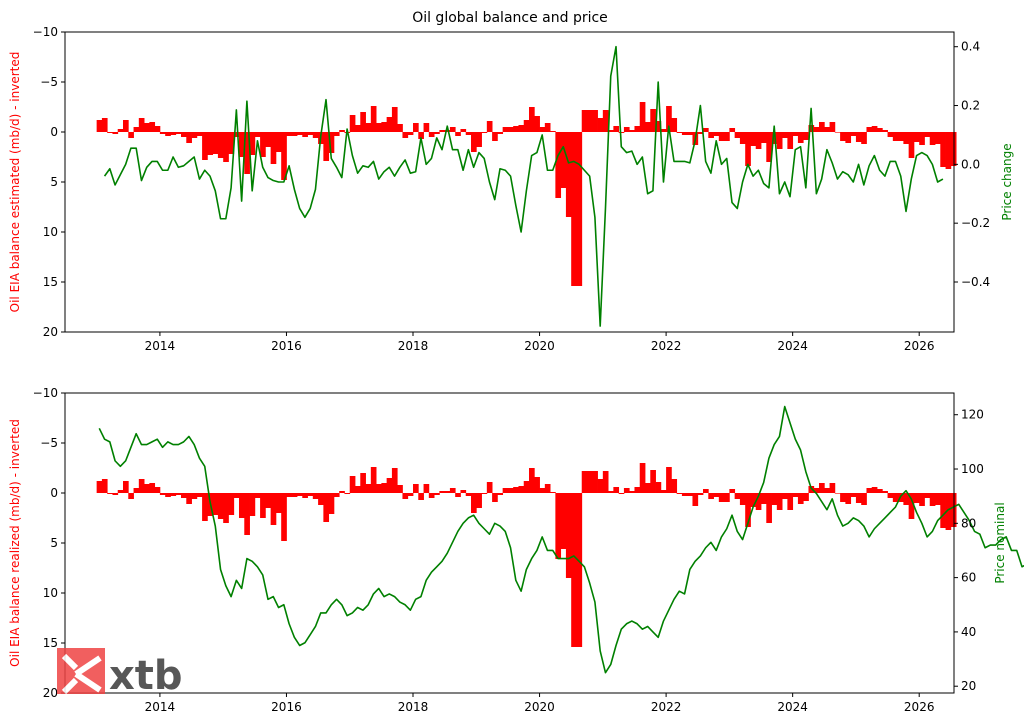 Image resolution: width=1024 pixels, height=726 pixels. What do you see at coordinates (146, 676) in the screenshot?
I see `xtb-logo-wordmark: xtb` at bounding box center [146, 676].